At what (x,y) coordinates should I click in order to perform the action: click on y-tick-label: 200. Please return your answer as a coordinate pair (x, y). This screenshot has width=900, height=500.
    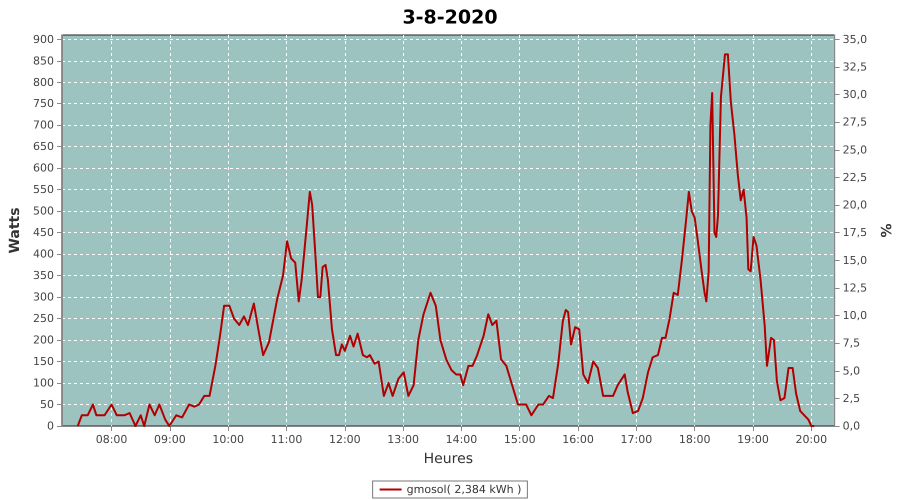
    Looking at the image, I should click on (43, 340).